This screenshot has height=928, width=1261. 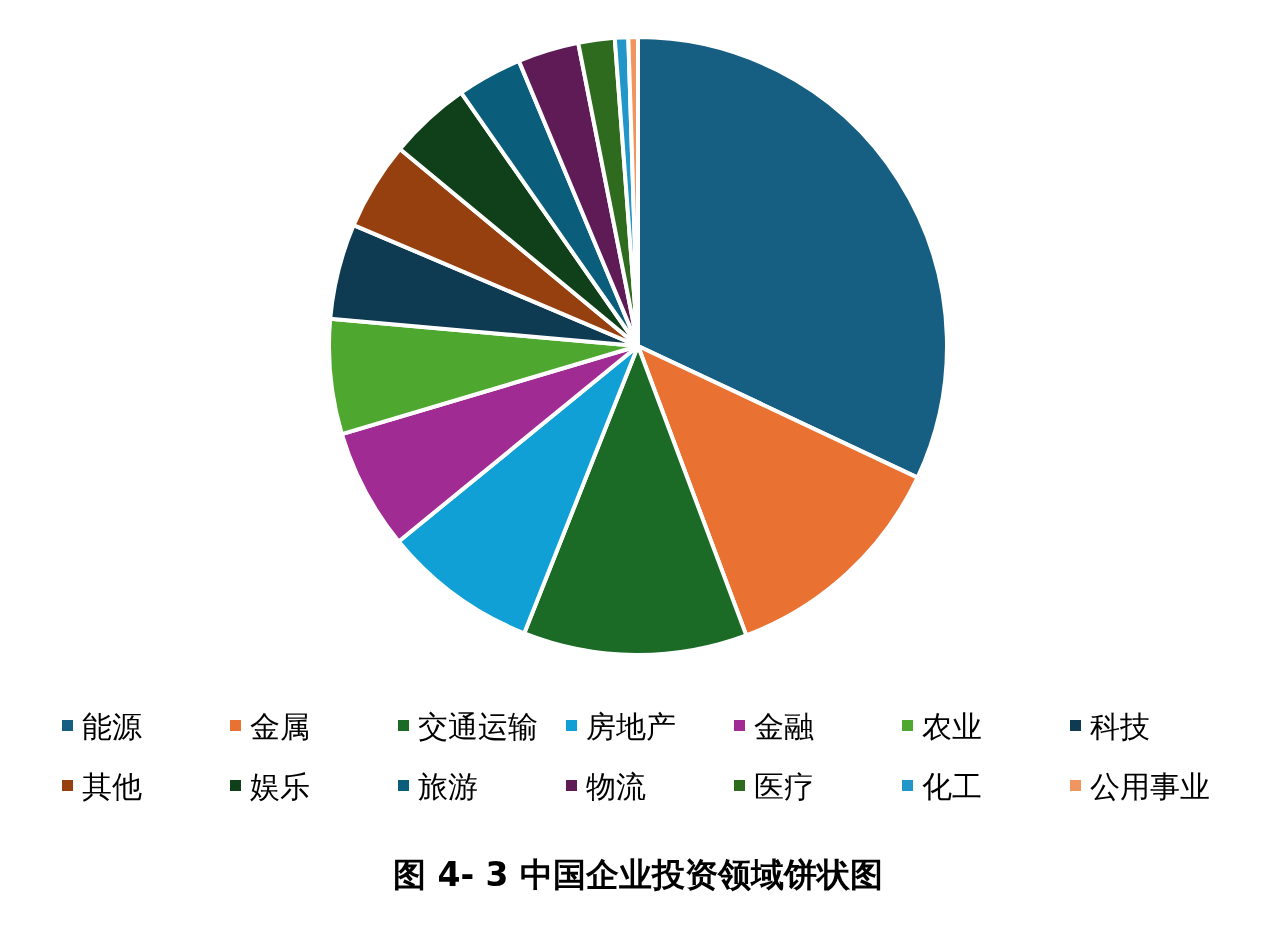 What do you see at coordinates (638, 874) in the screenshot?
I see `text: 图 4- 3 中国企业投资领域饼状图` at bounding box center [638, 874].